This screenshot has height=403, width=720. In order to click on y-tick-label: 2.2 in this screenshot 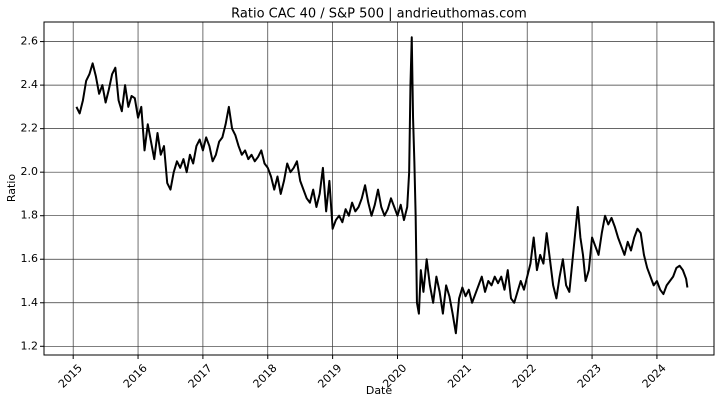, I will do `click(30, 128)`.